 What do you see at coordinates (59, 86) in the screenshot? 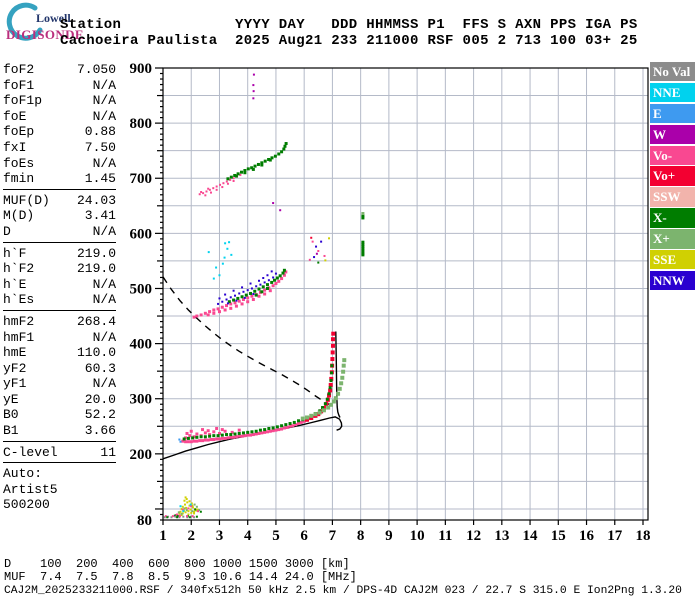
I see `param-row-fof1: foF1 N/A` at bounding box center [59, 86].